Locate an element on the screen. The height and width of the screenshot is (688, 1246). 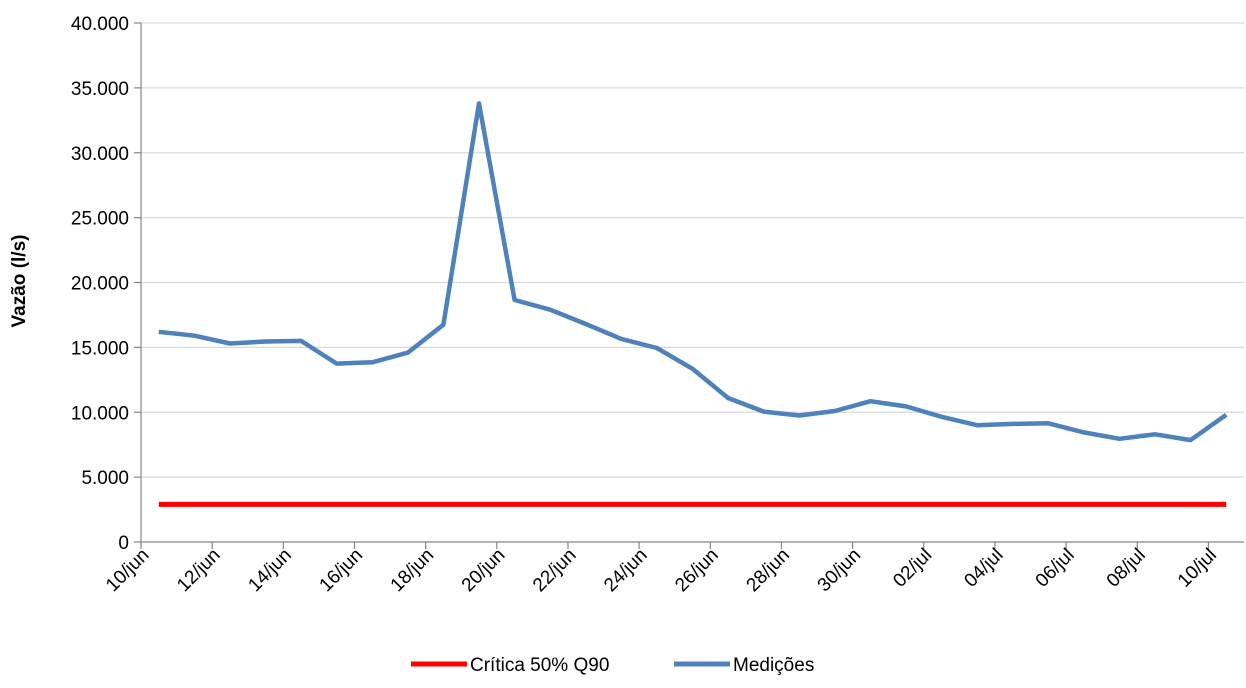
x-tick-label: 18/jun is located at coordinates (412, 570).